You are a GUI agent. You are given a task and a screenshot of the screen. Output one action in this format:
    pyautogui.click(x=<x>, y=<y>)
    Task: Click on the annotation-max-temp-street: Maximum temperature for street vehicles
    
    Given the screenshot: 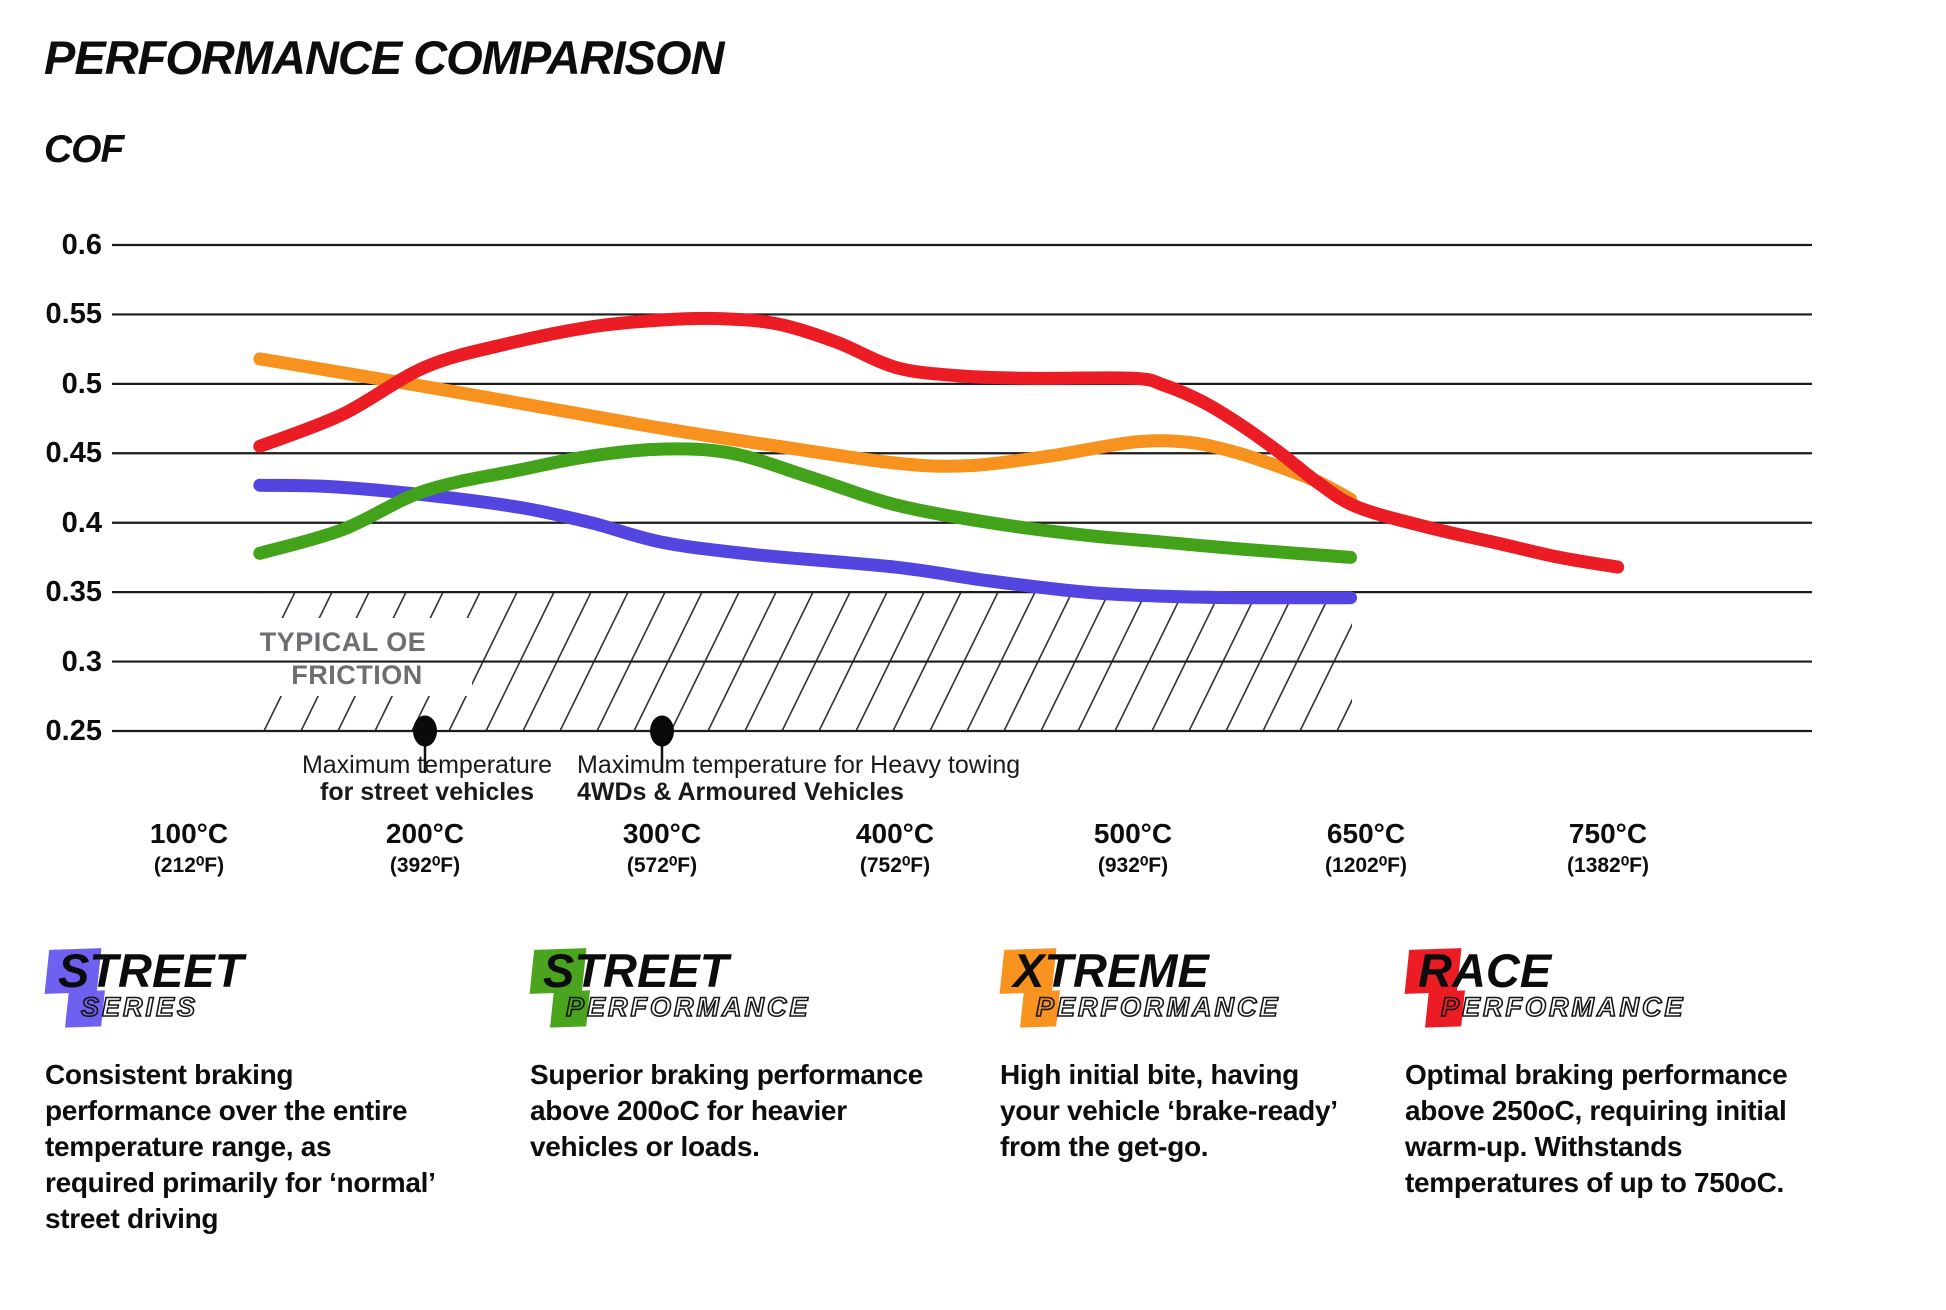 What is the action you would take?
    pyautogui.click(x=427, y=778)
    